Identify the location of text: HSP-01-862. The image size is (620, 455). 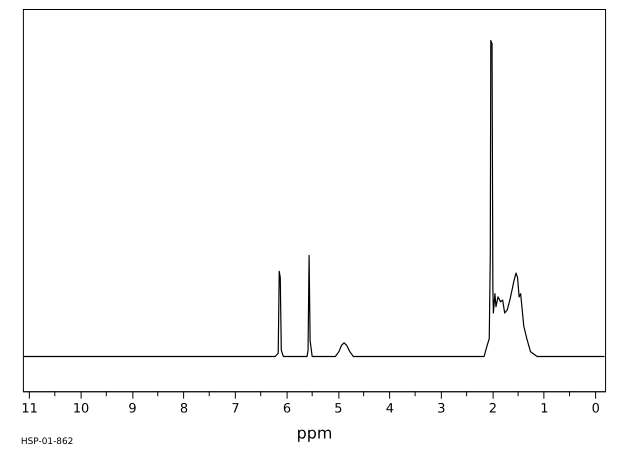
(47, 441).